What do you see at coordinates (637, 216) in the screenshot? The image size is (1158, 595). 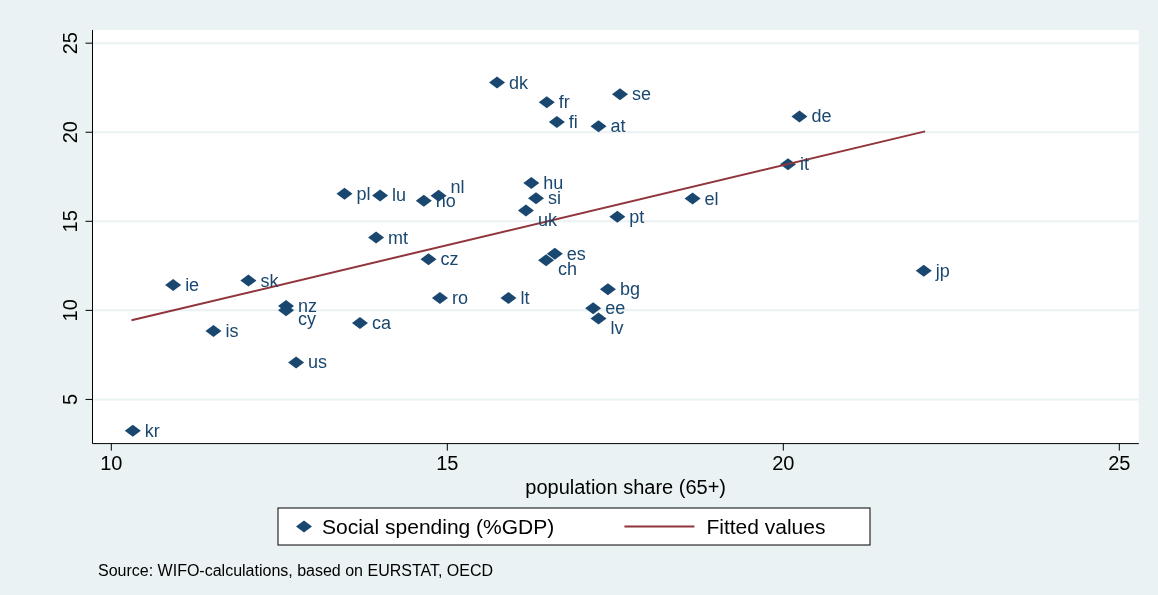 I see `annotation: pt` at bounding box center [637, 216].